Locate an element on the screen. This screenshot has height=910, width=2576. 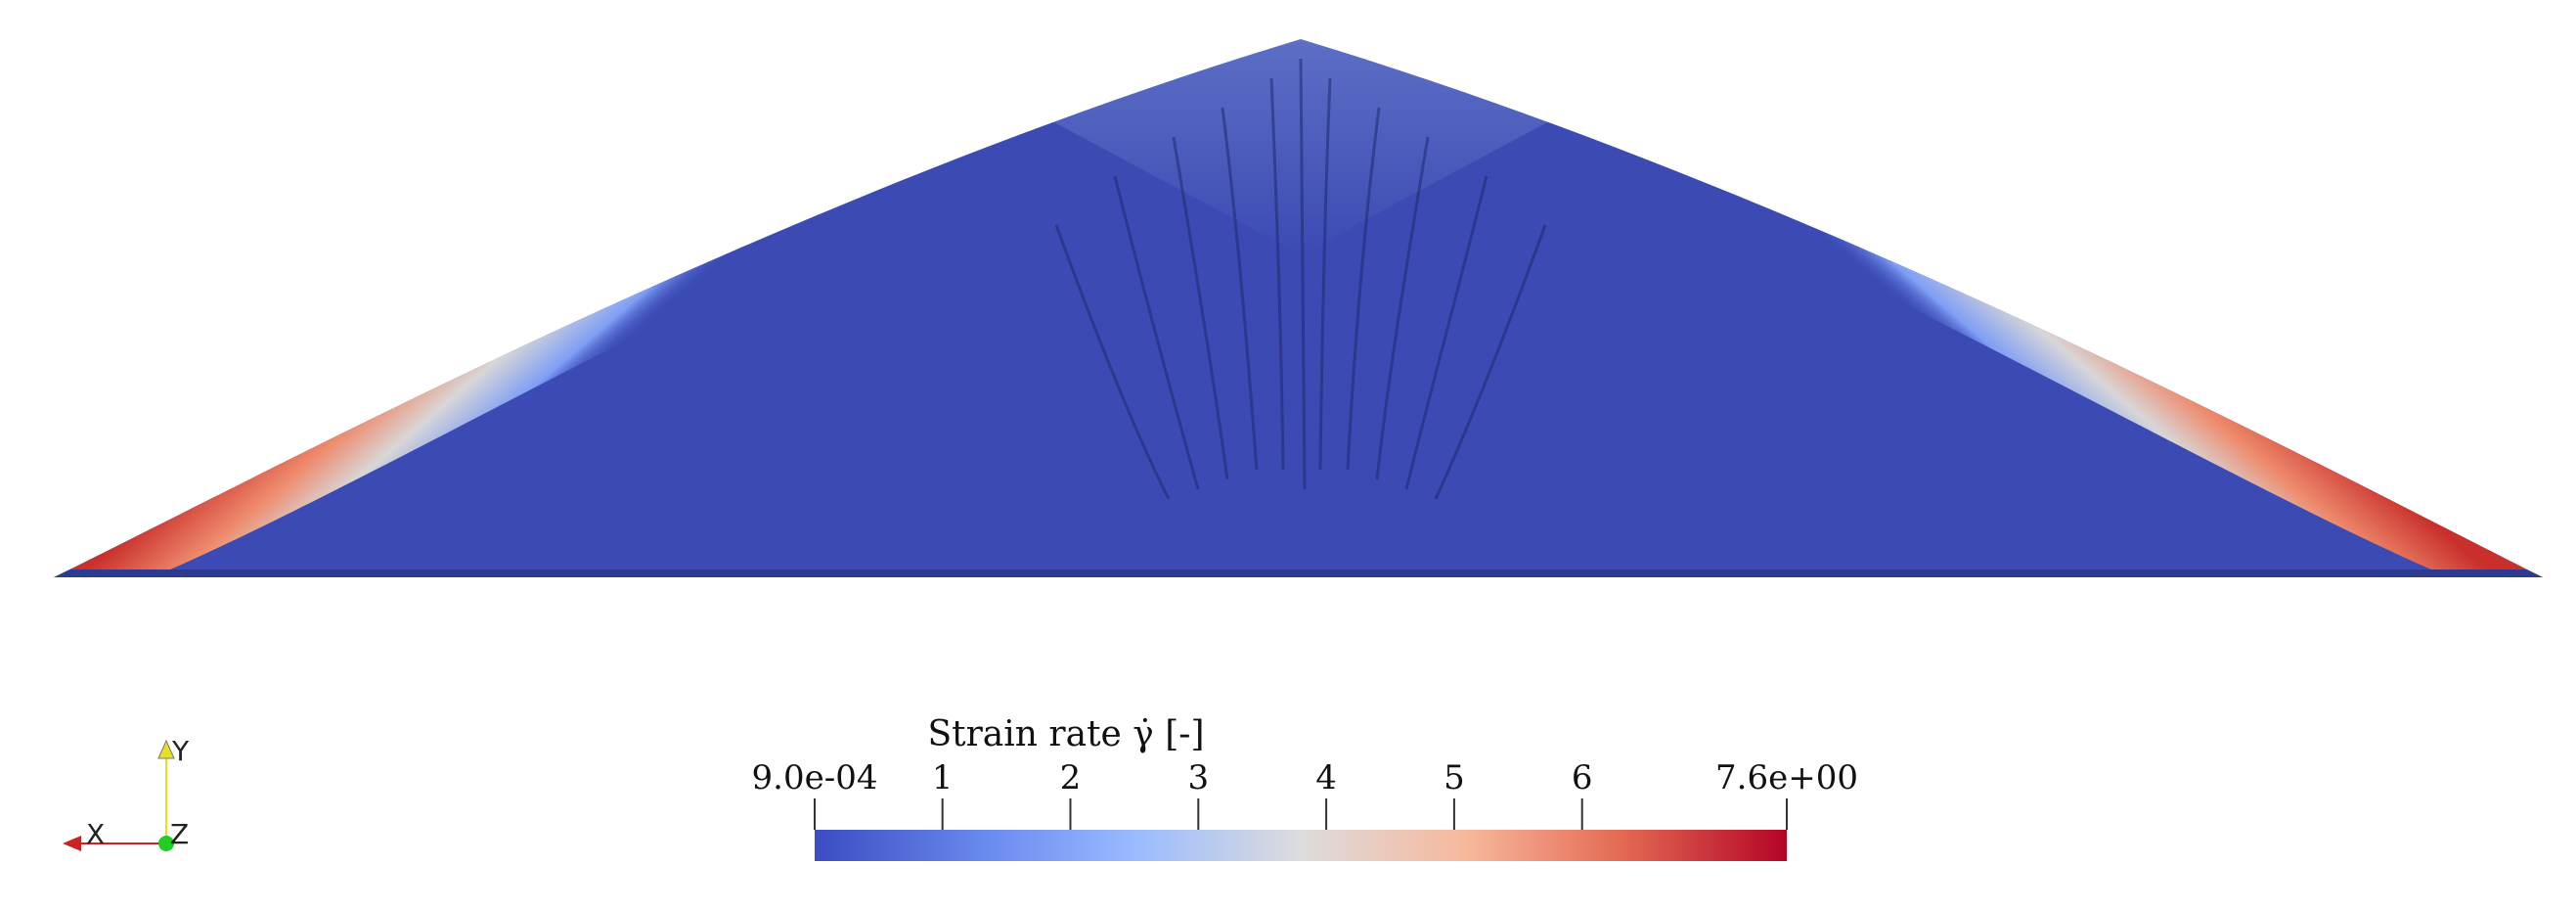
colorbar-tick-label: 4 is located at coordinates (1326, 777).